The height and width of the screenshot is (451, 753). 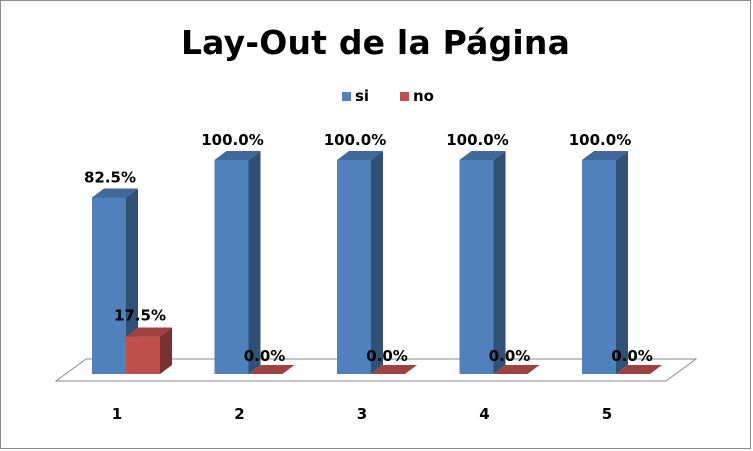 What do you see at coordinates (510, 356) in the screenshot?
I see `data-label-no-4: 0.0%` at bounding box center [510, 356].